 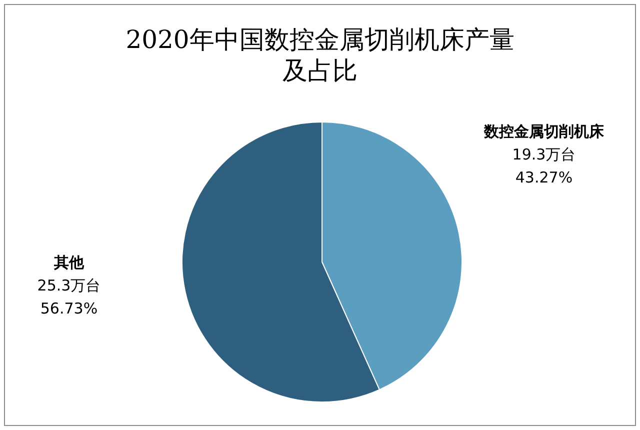 What do you see at coordinates (320, 55) in the screenshot?
I see `title: 2020年中国数控金属切削机床产量及占比` at bounding box center [320, 55].